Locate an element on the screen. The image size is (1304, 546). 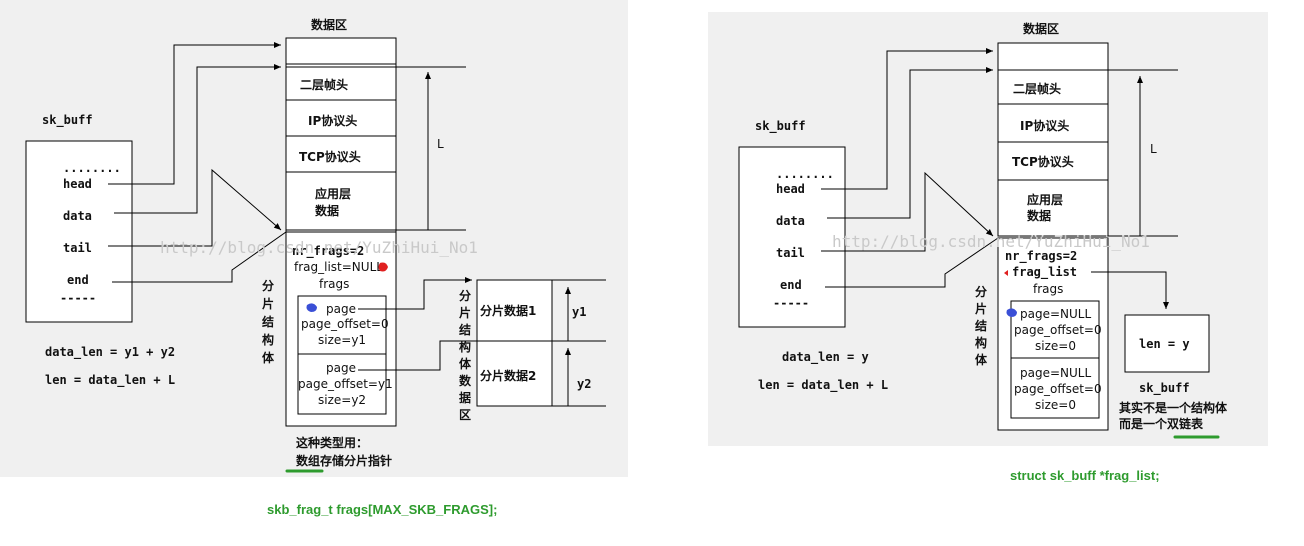
right-note-2: 而是一个双链表 is located at coordinates (1161, 423).